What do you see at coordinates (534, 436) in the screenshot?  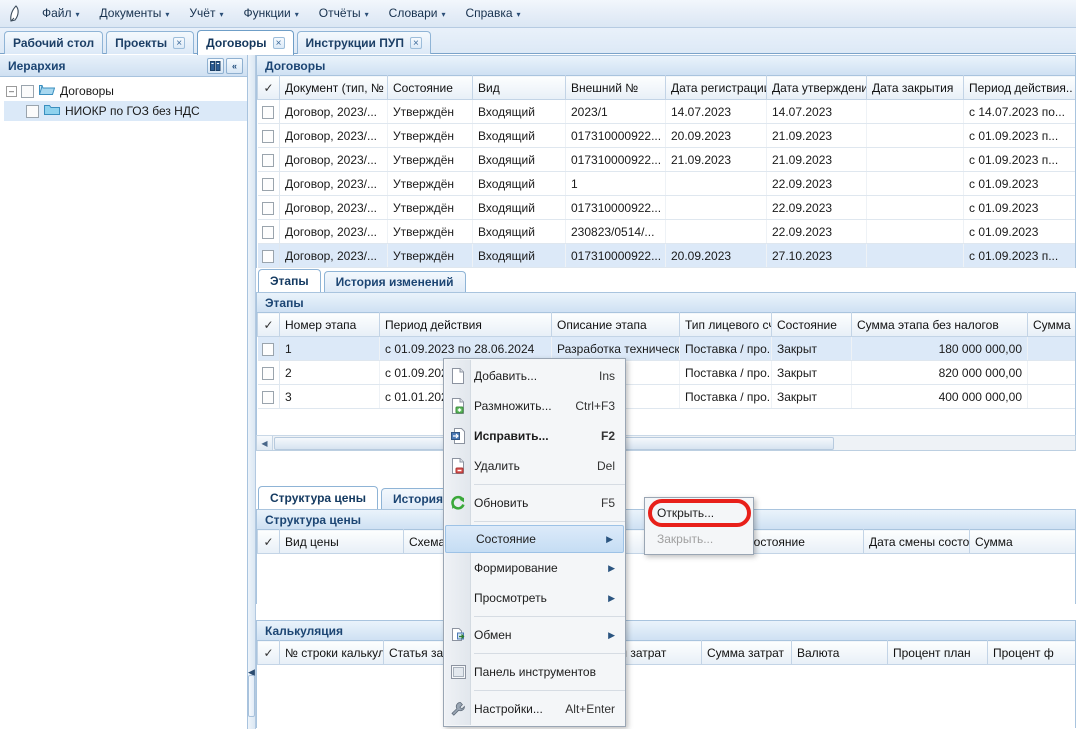 I see `ctx-edit: Исправить... F2` at bounding box center [534, 436].